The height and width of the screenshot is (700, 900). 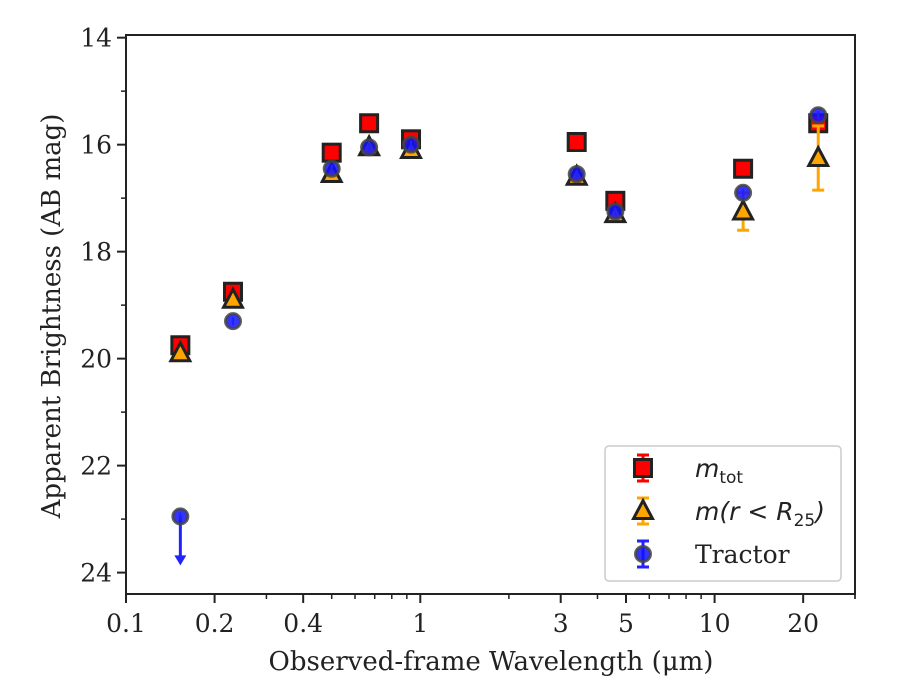 I want to click on legend-label: Tractor, so click(x=742, y=554).